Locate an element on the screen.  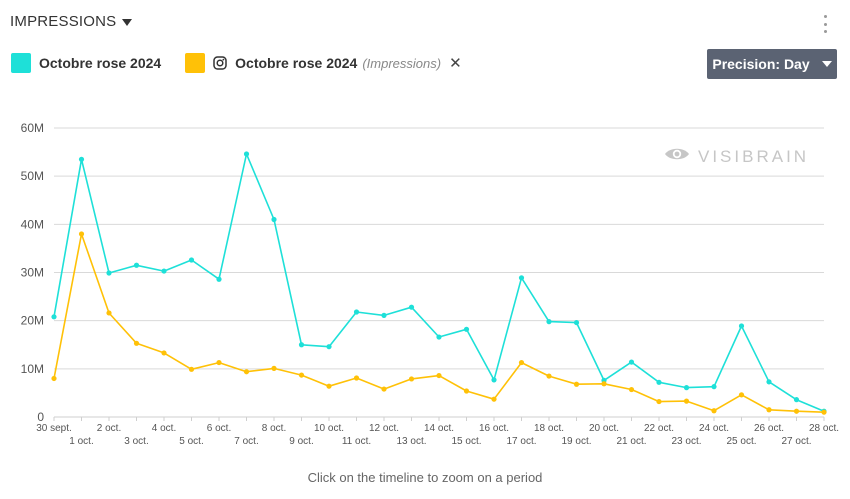
x-tick-label: 3 oct. is located at coordinates (136, 441).